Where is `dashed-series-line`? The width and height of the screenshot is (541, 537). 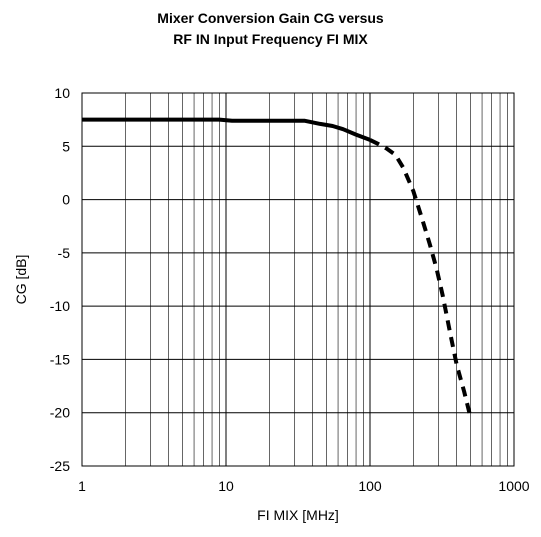
dashed-series-line is located at coordinates (421, 278).